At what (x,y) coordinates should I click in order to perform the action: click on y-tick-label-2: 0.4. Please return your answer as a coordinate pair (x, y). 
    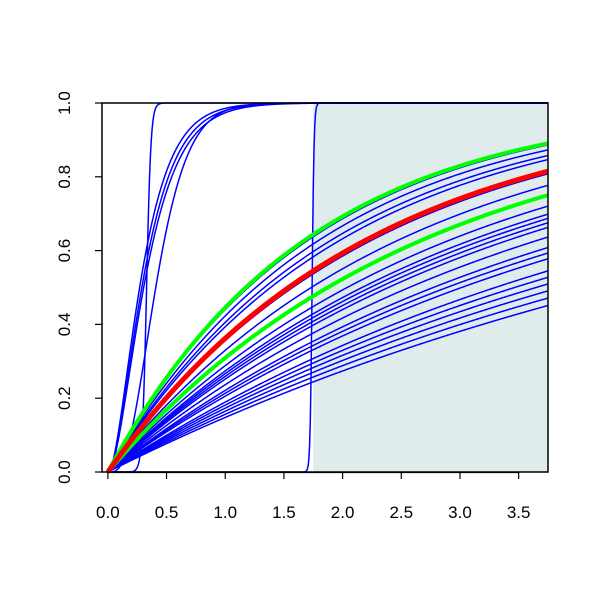
    Looking at the image, I should click on (64, 325).